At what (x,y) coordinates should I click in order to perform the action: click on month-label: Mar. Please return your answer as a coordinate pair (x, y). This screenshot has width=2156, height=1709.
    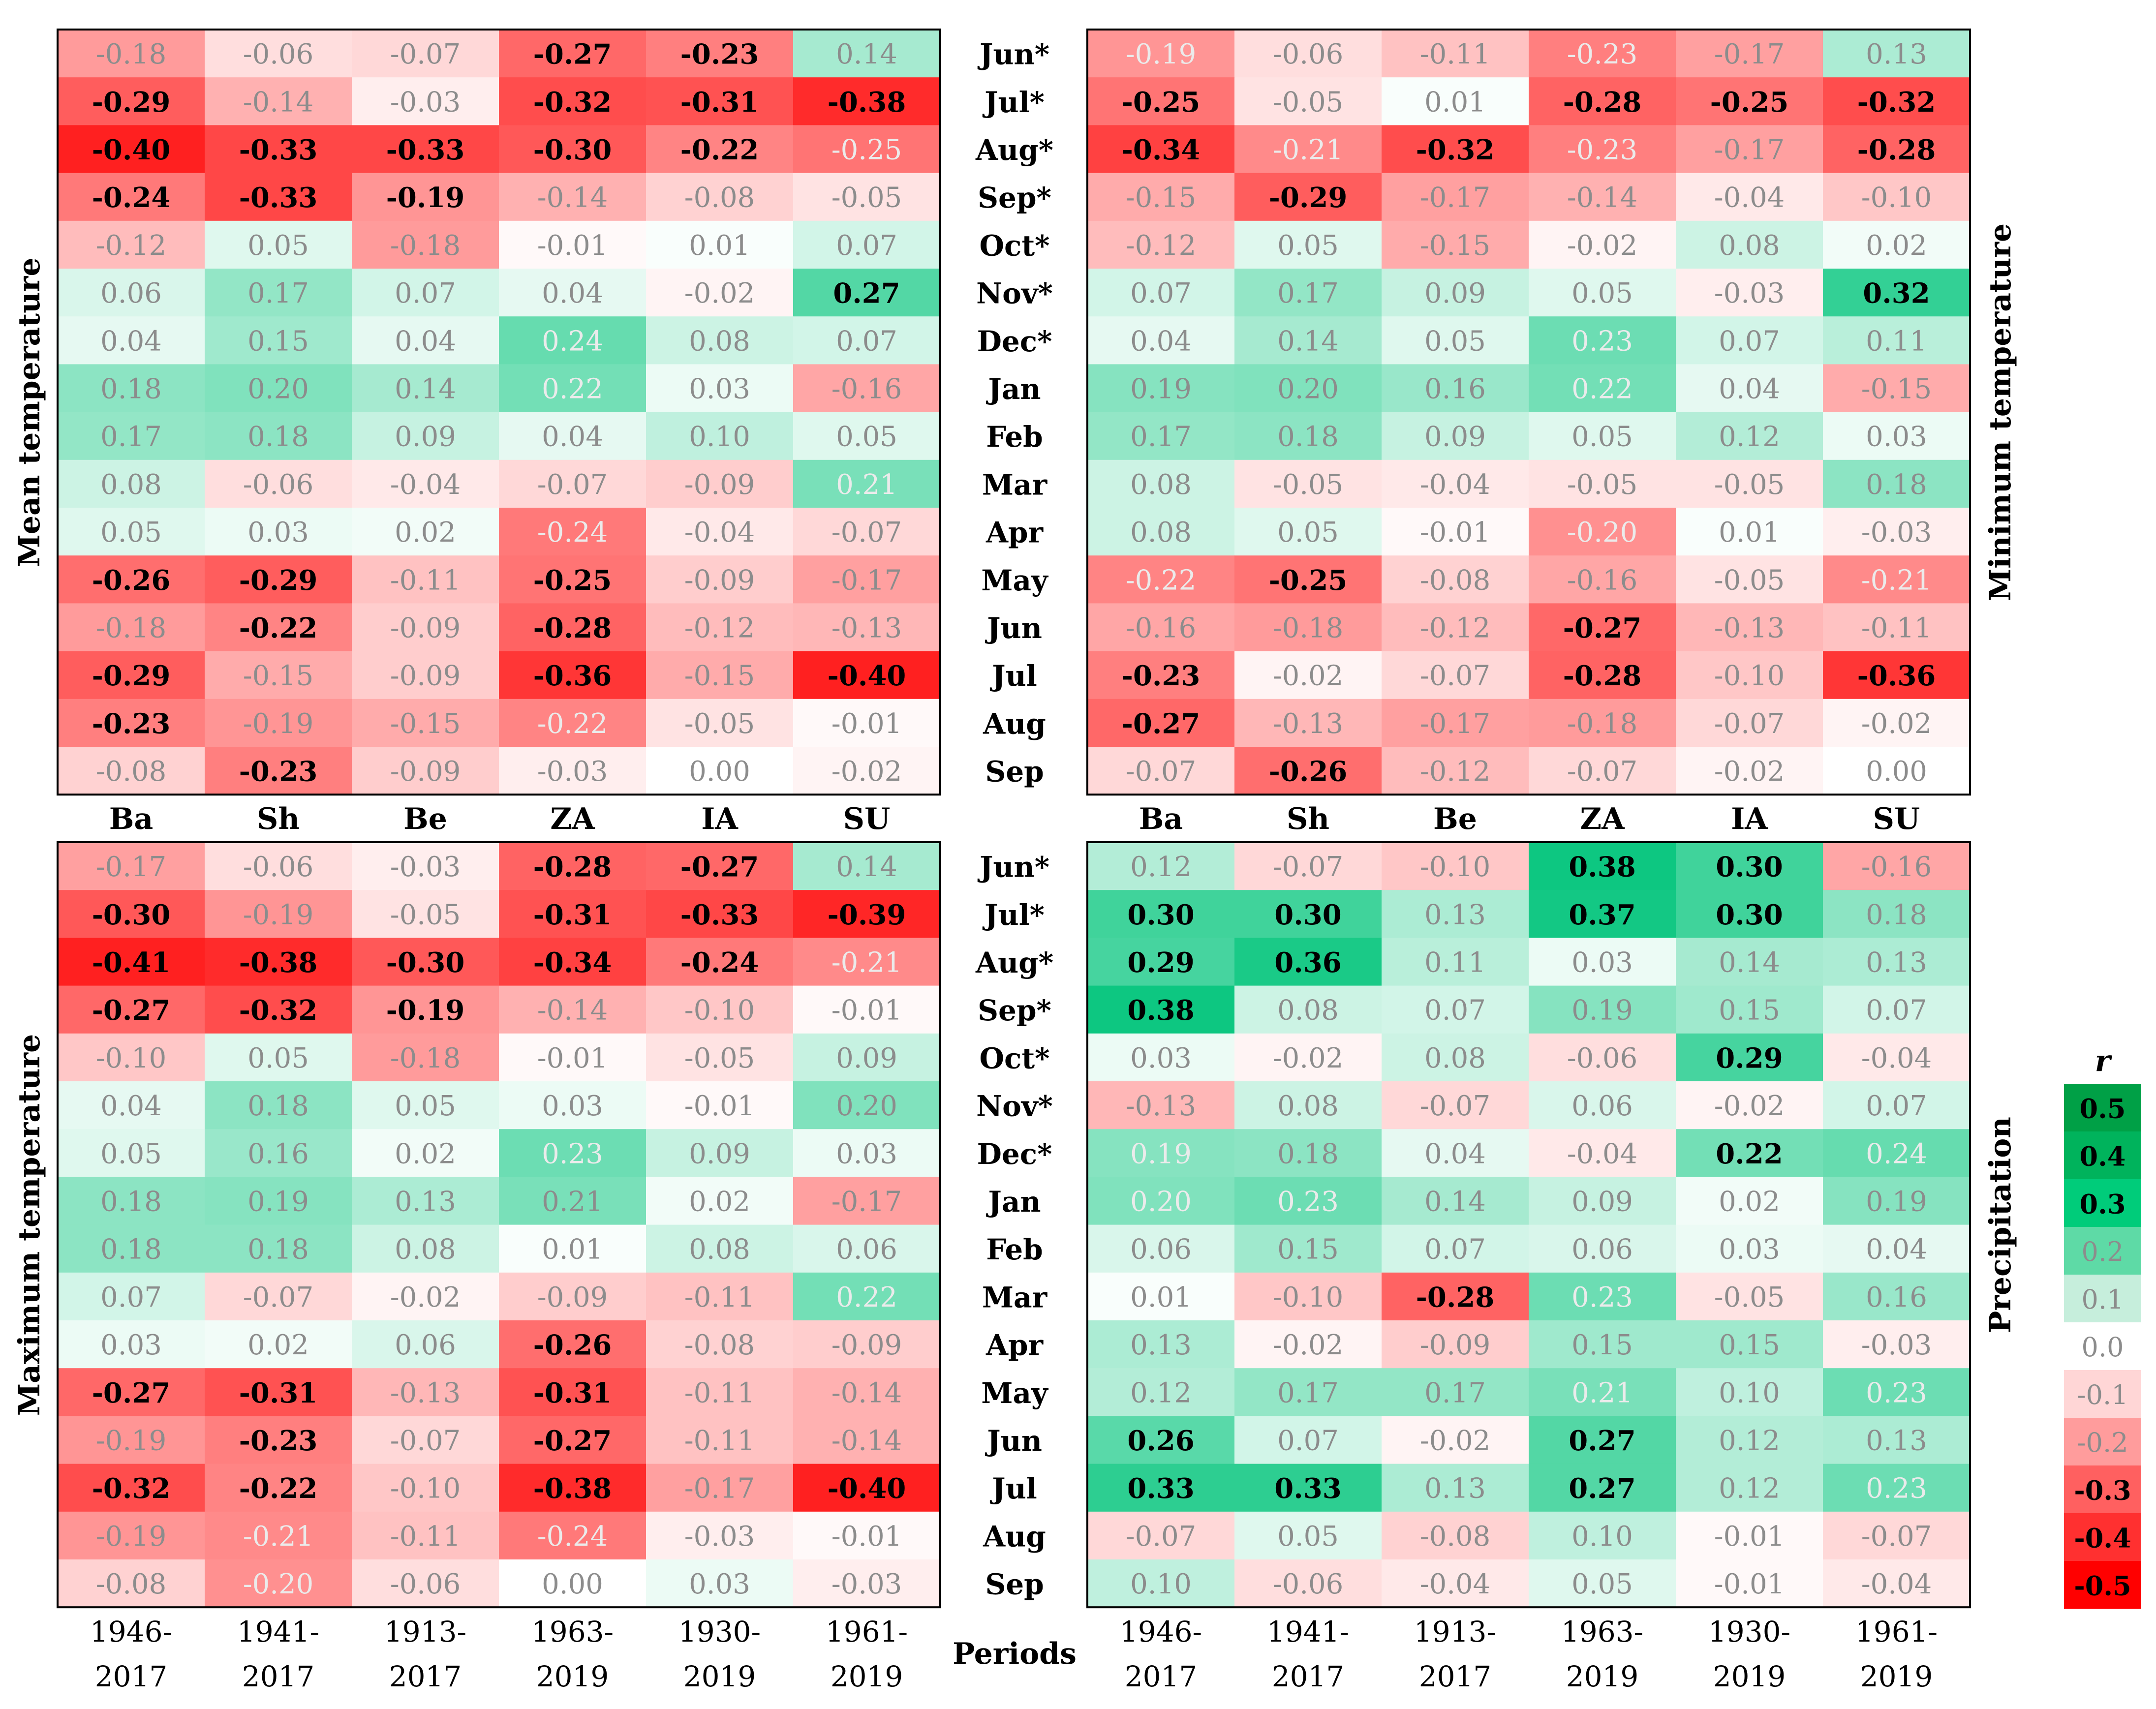
    Looking at the image, I should click on (1015, 484).